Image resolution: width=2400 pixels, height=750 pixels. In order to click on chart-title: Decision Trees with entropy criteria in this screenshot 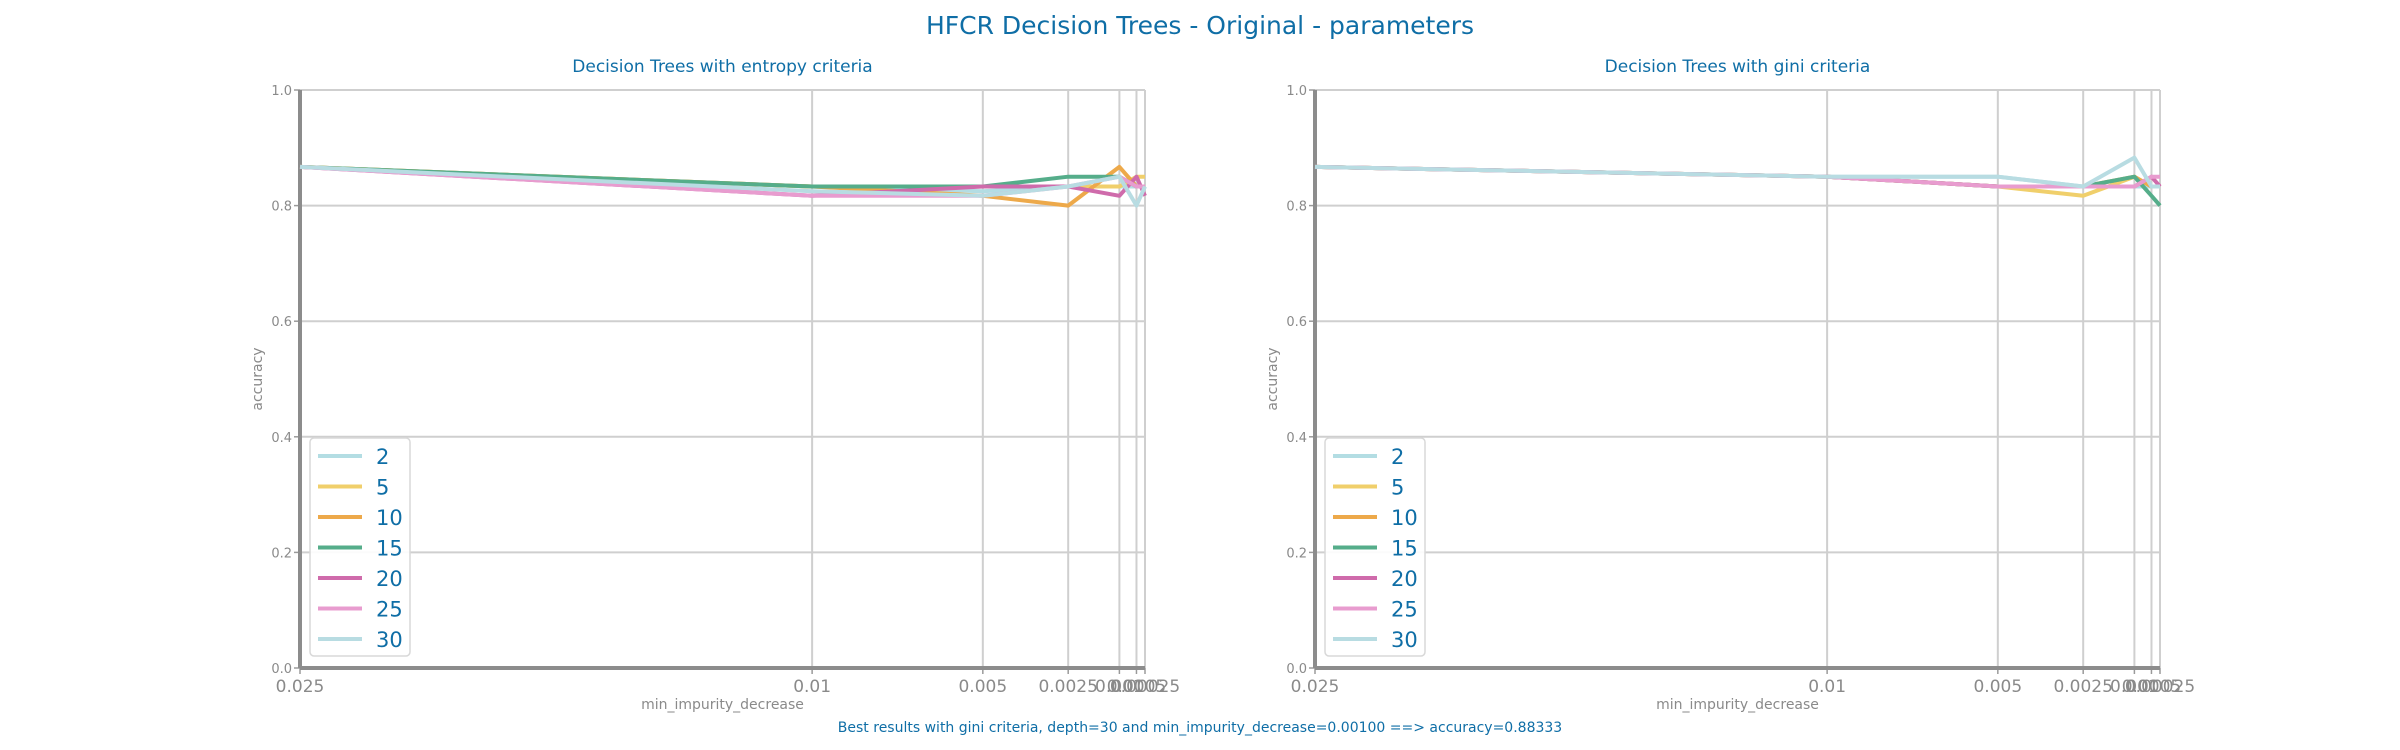, I will do `click(722, 67)`.